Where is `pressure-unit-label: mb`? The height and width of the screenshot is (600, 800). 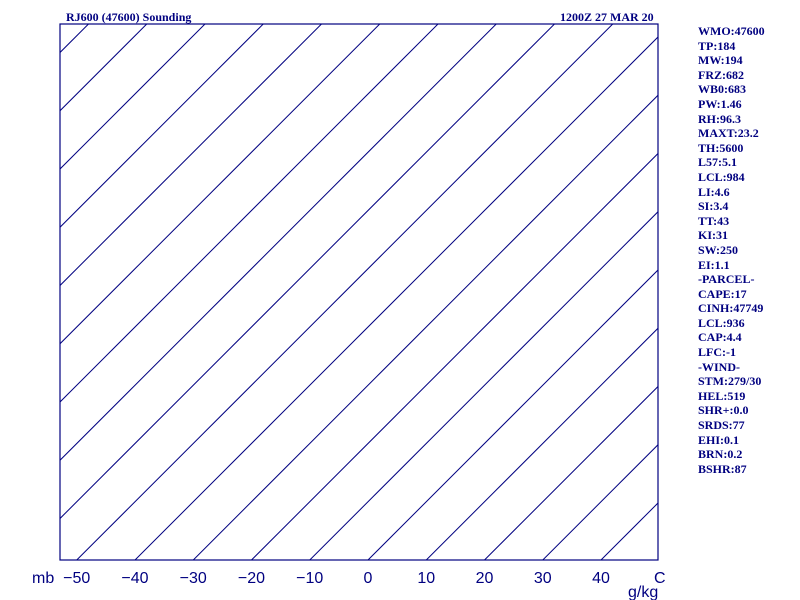 pressure-unit-label: mb is located at coordinates (43, 578).